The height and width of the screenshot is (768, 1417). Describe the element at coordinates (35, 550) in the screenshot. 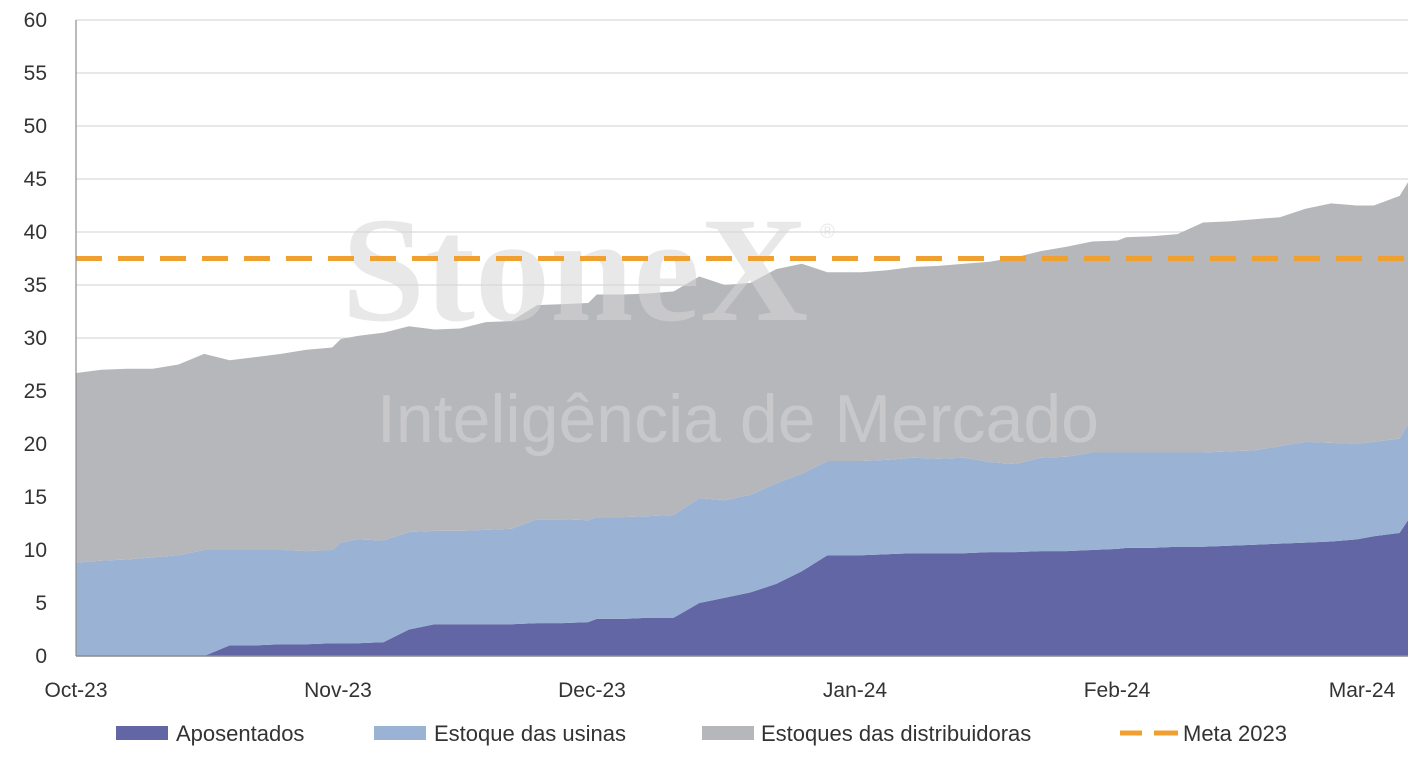

I see `y-tick-label-10: 10` at that location.